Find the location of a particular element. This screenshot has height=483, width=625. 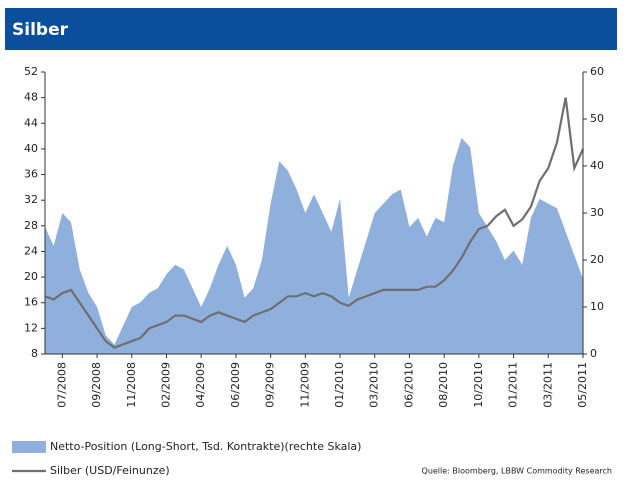

y-tick-label: 28 is located at coordinates (31, 225).